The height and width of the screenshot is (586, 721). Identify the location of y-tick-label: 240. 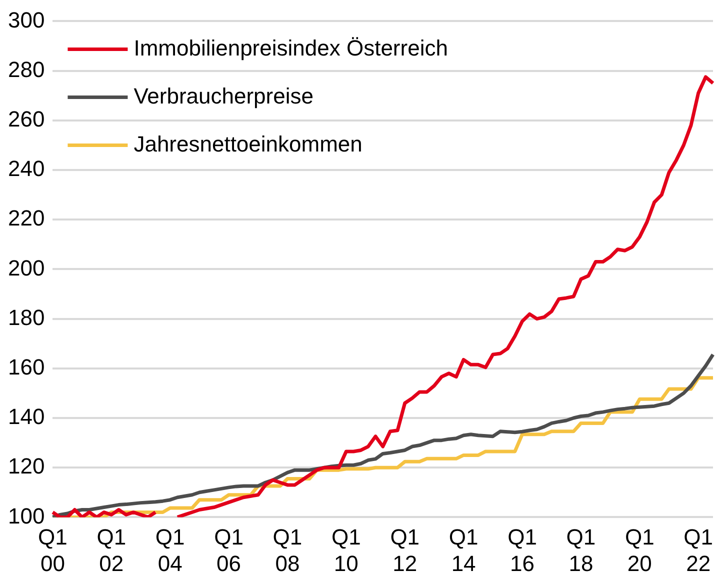
(26, 169).